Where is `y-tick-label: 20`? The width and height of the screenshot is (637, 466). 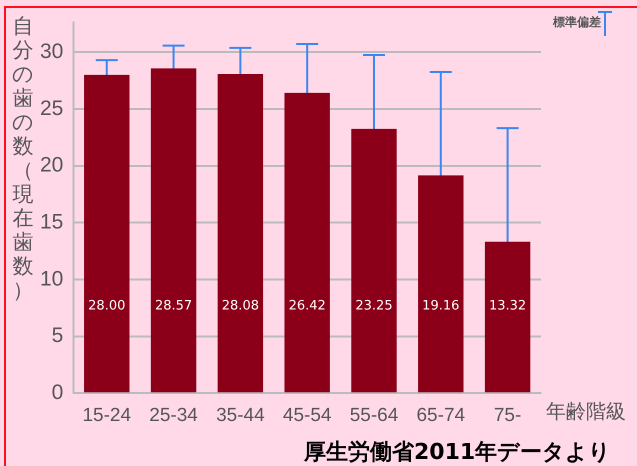
y-tick-label: 20 is located at coordinates (52, 165).